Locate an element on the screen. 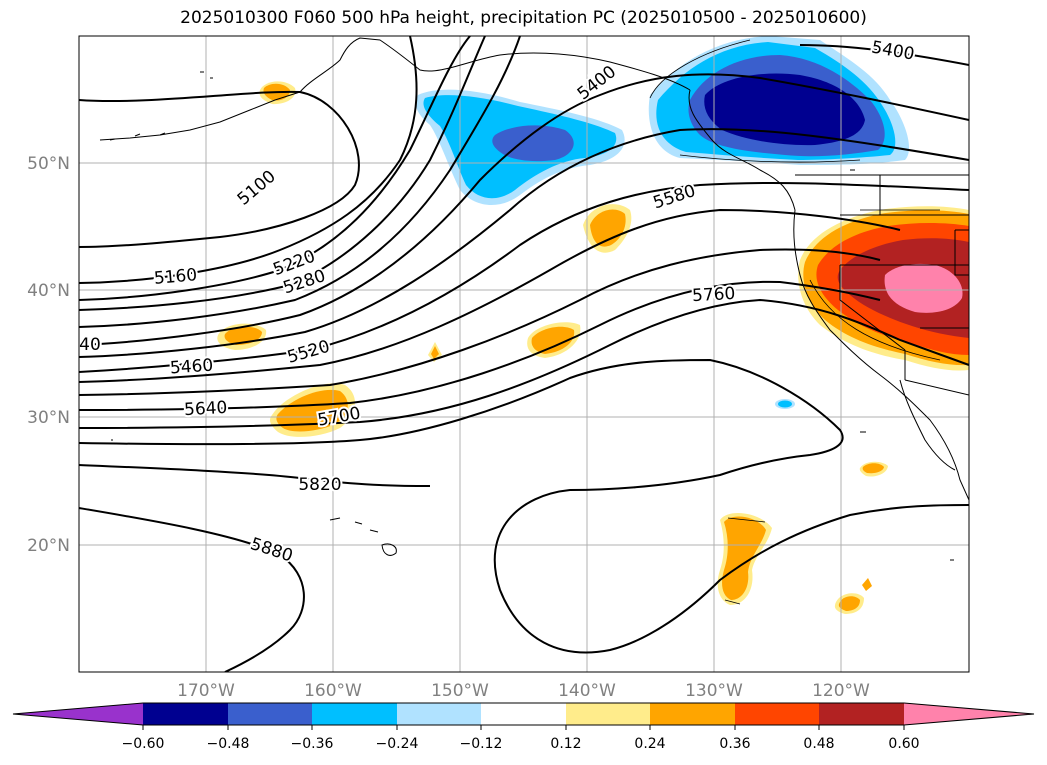 This screenshot has width=1047, height=765. colorbar-tick-10: 0.60 is located at coordinates (903, 744).